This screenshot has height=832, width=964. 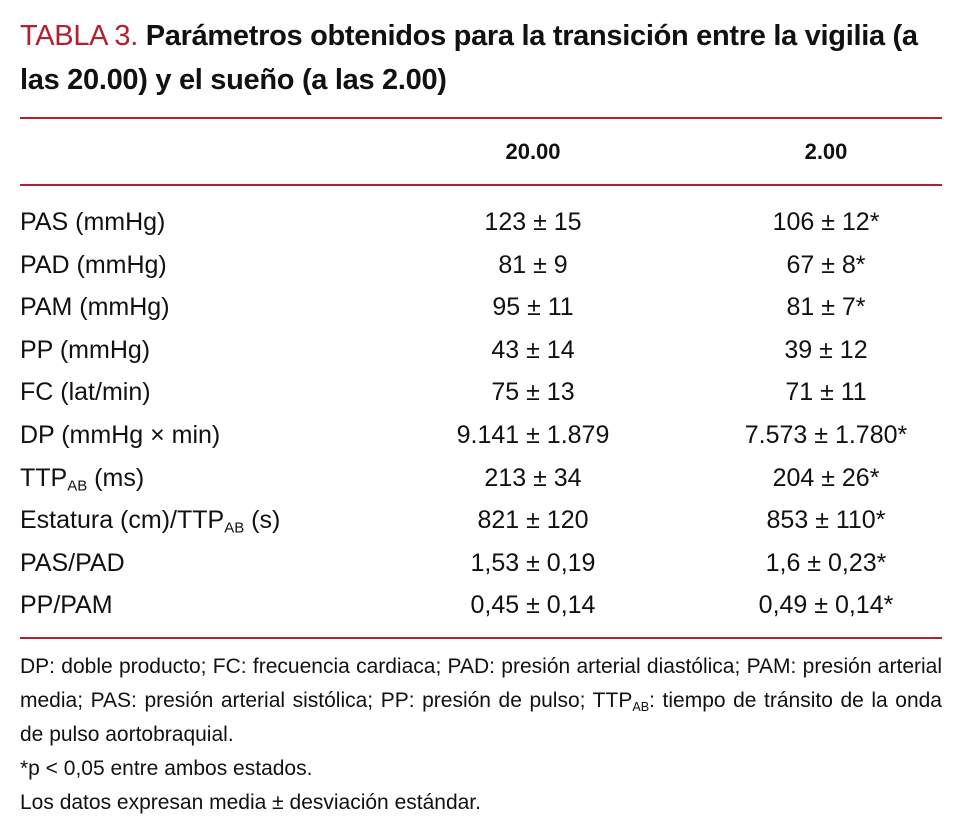 I want to click on cell: 1,53 ± 0,19, so click(x=533, y=562).